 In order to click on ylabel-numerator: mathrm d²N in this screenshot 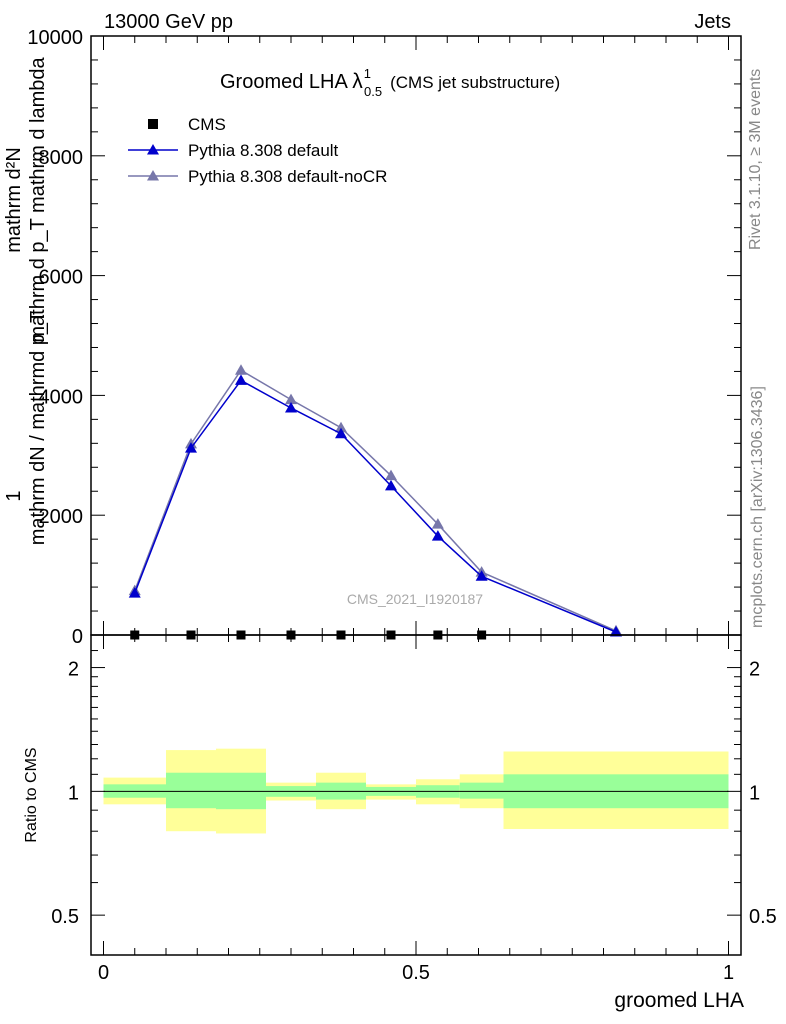, I will do `click(14, 200)`.